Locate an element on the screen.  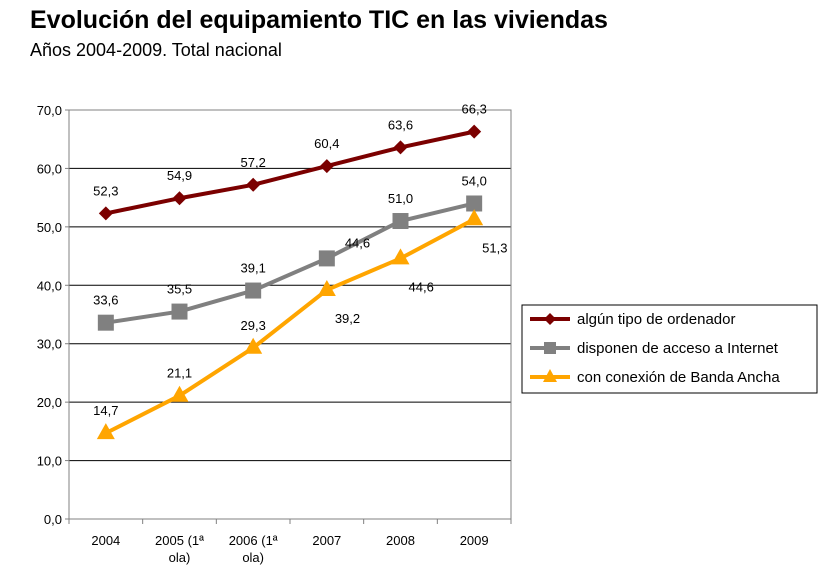
data-label: 60,4 is located at coordinates (326, 143).